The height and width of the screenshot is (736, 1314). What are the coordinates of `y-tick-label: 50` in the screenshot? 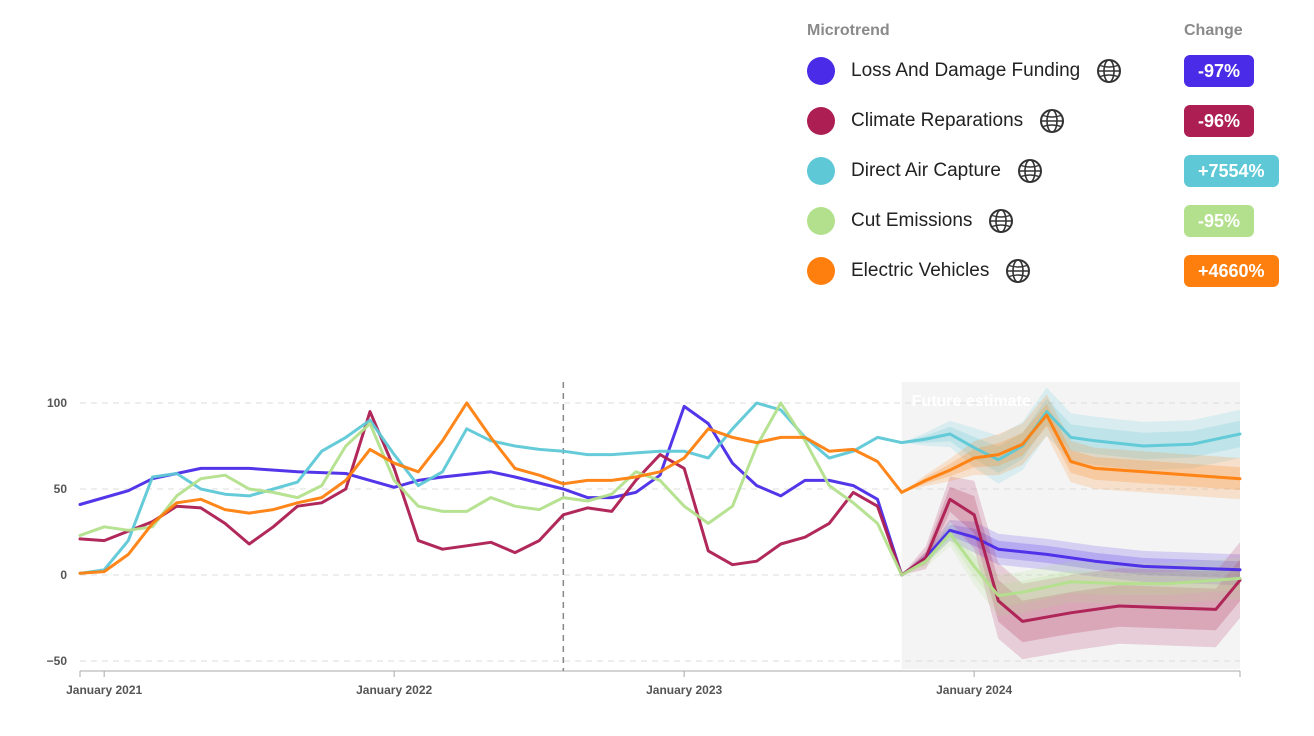 It's located at (61, 489).